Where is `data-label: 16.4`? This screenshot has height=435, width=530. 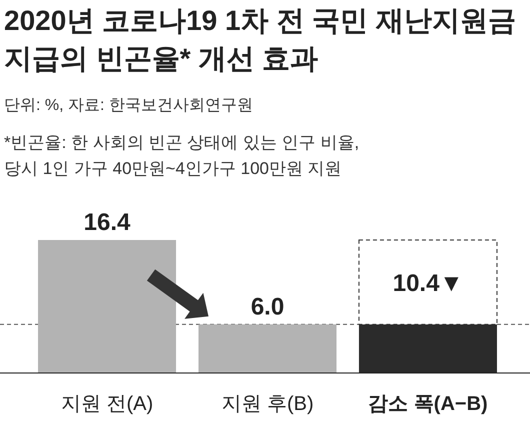
data-label: 16.4 is located at coordinates (108, 222).